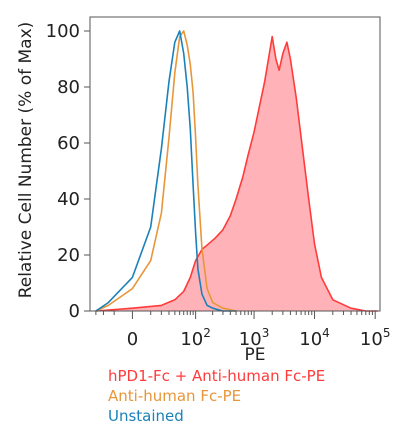 The image size is (400, 432). I want to click on legend-item-anti-human-fc-pe: Anti-human Fc-PE, so click(175, 396).